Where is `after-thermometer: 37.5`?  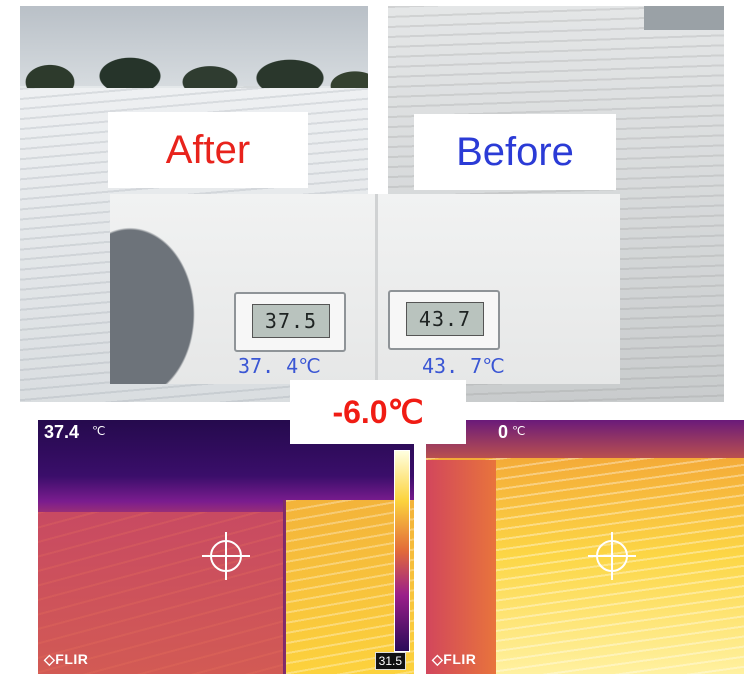
after-thermometer: 37.5 is located at coordinates (290, 322).